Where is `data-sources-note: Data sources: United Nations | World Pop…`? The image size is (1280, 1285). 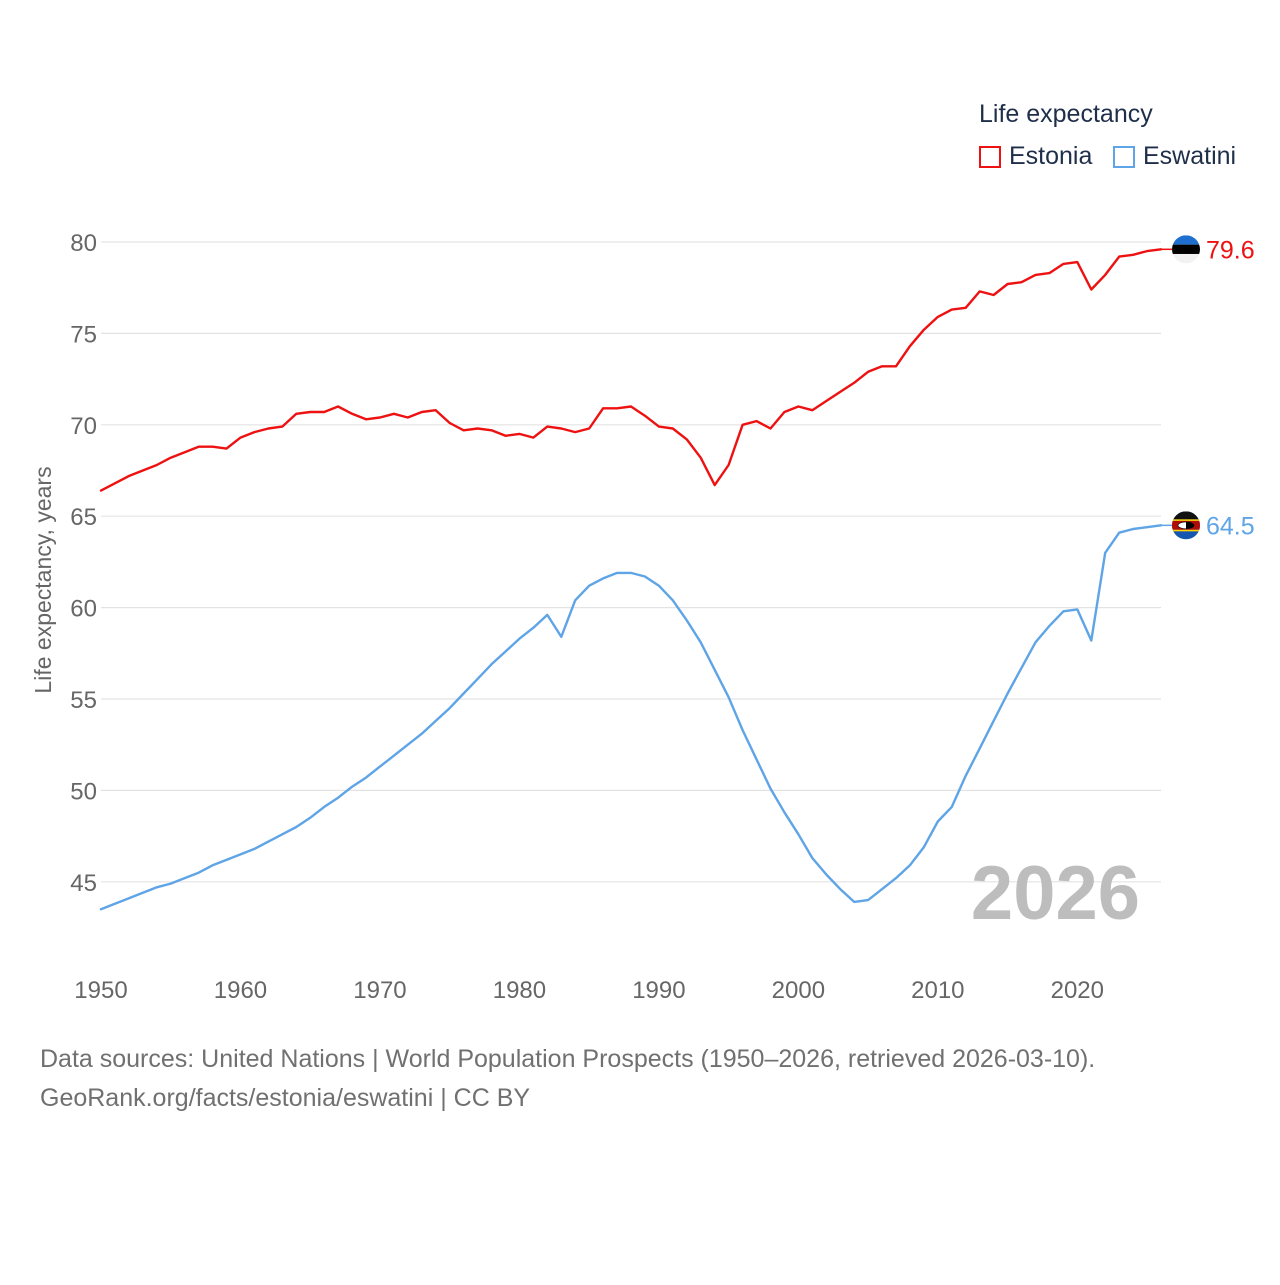 data-sources-note: Data sources: United Nations | World Pop… is located at coordinates (568, 1059).